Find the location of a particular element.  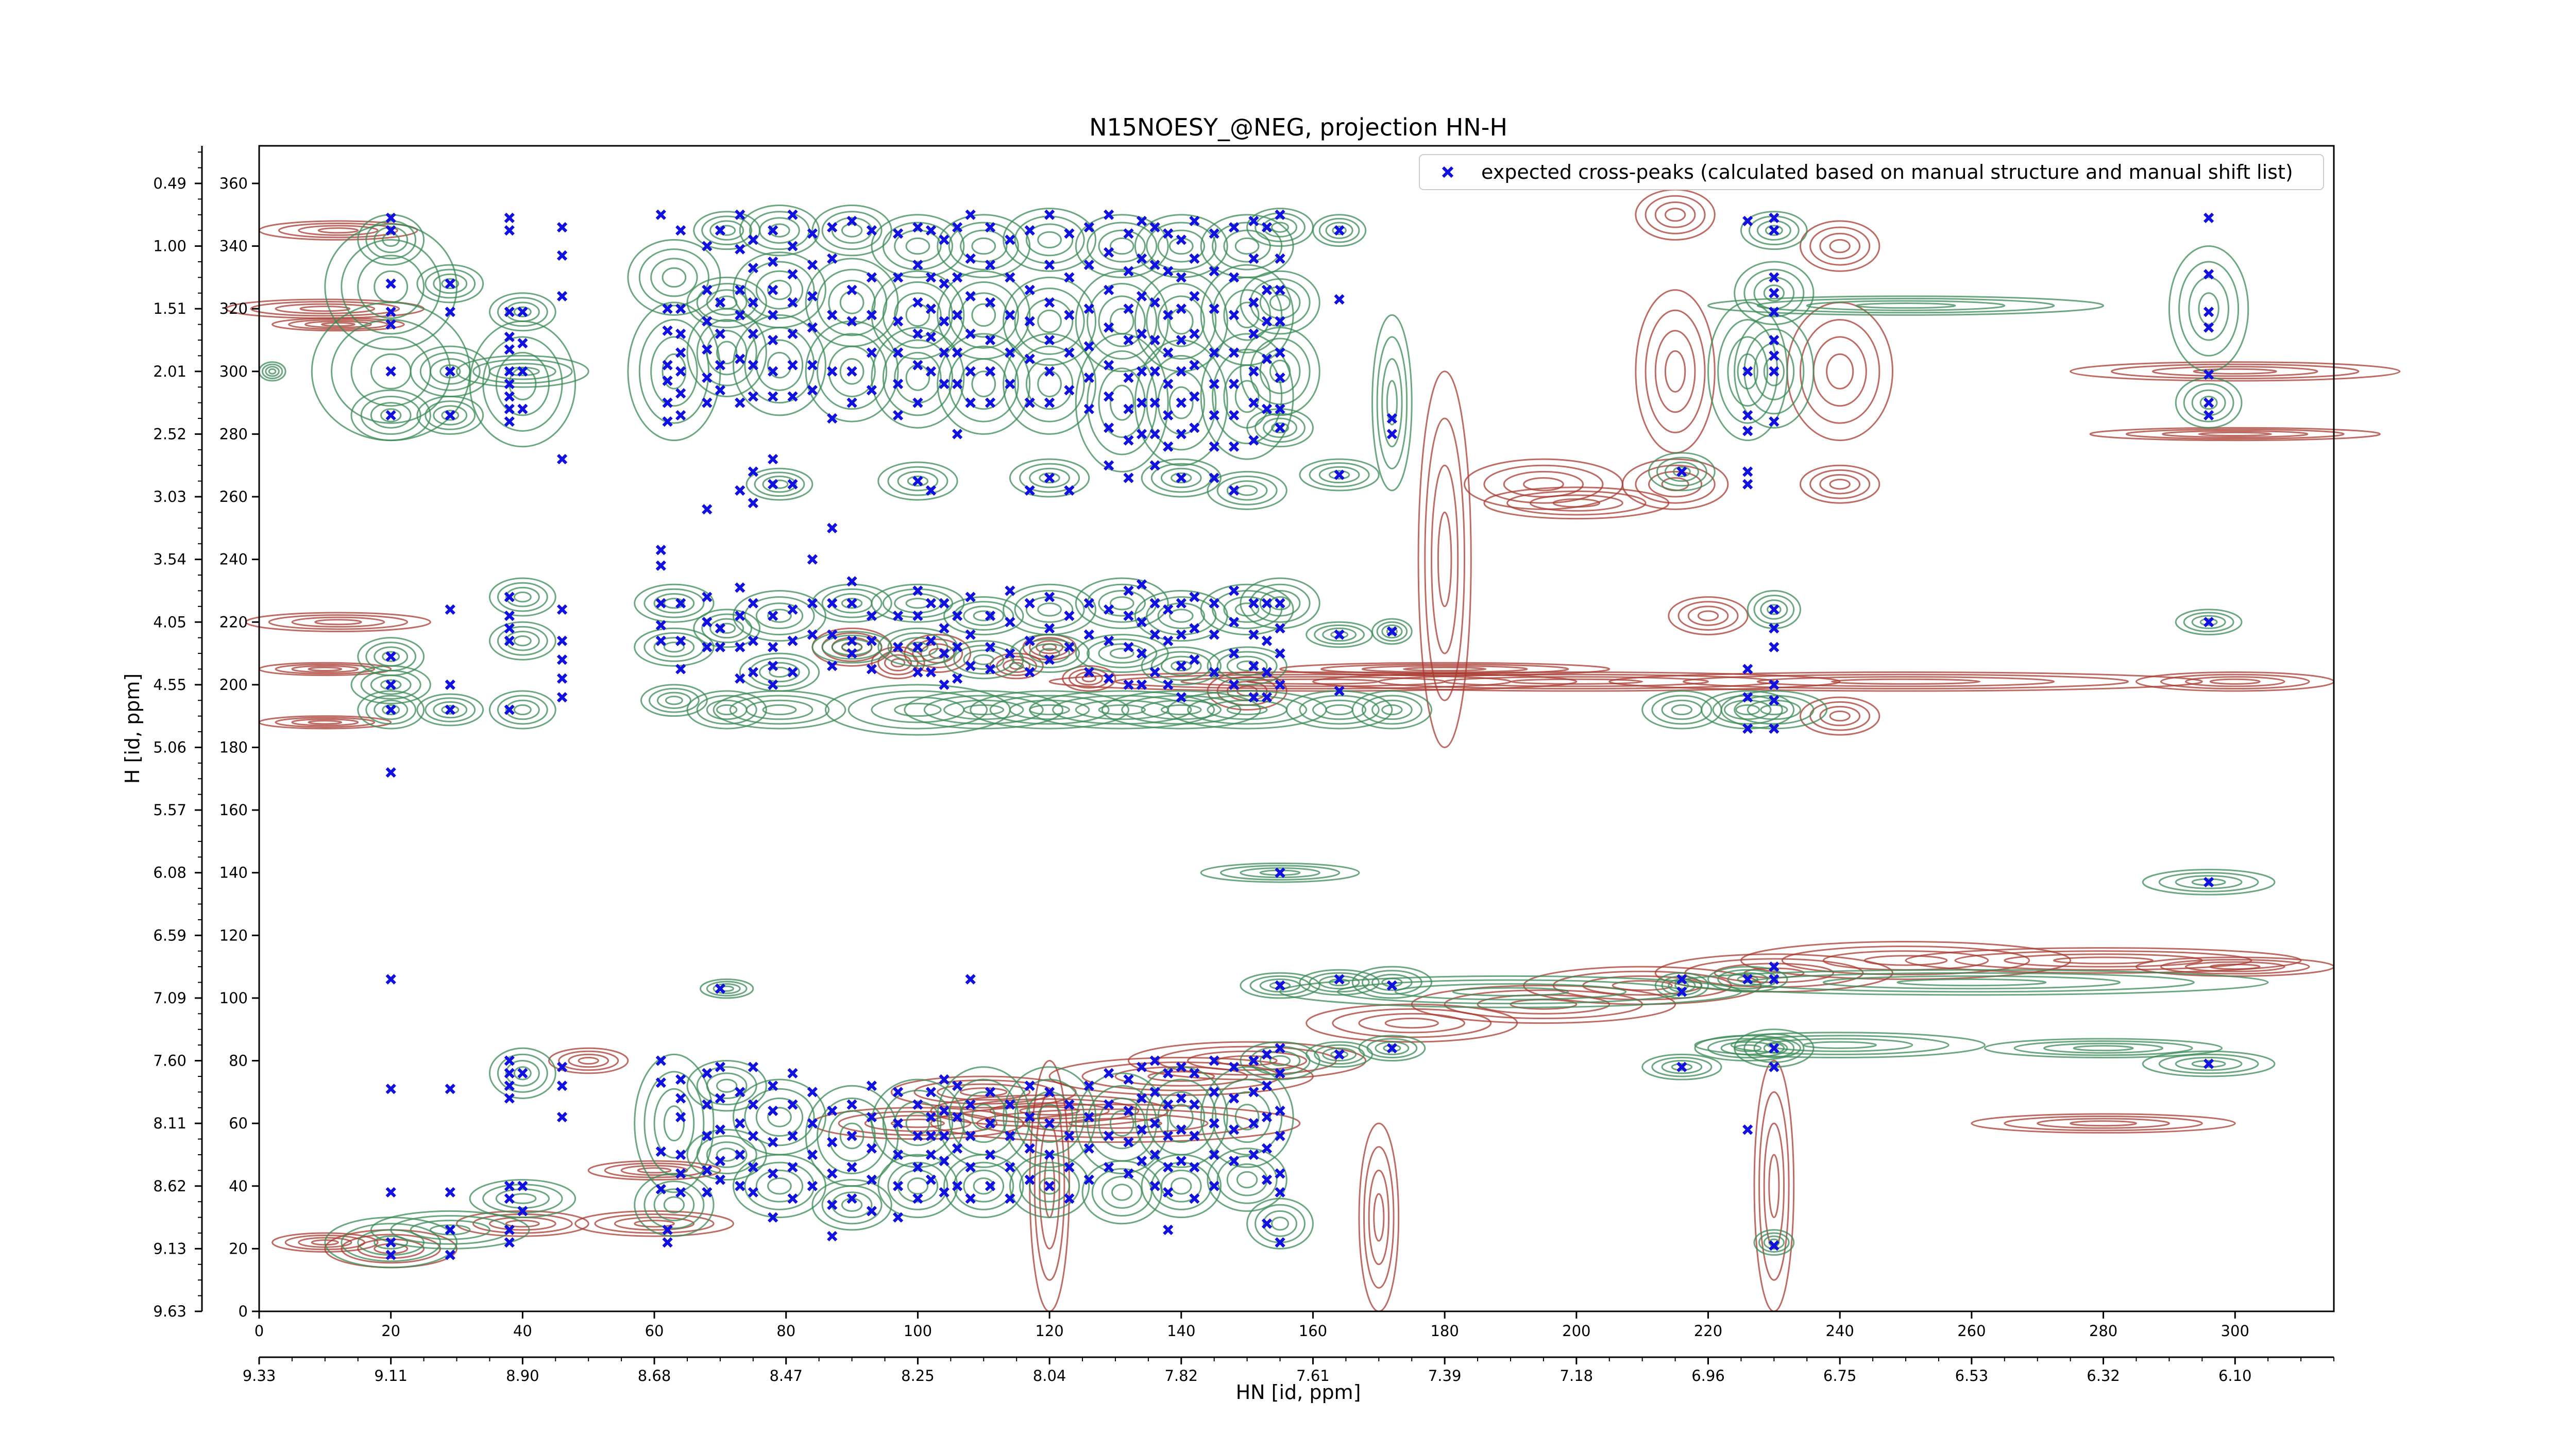

y-ppm-tick-label: 3.03 is located at coordinates (170, 496).